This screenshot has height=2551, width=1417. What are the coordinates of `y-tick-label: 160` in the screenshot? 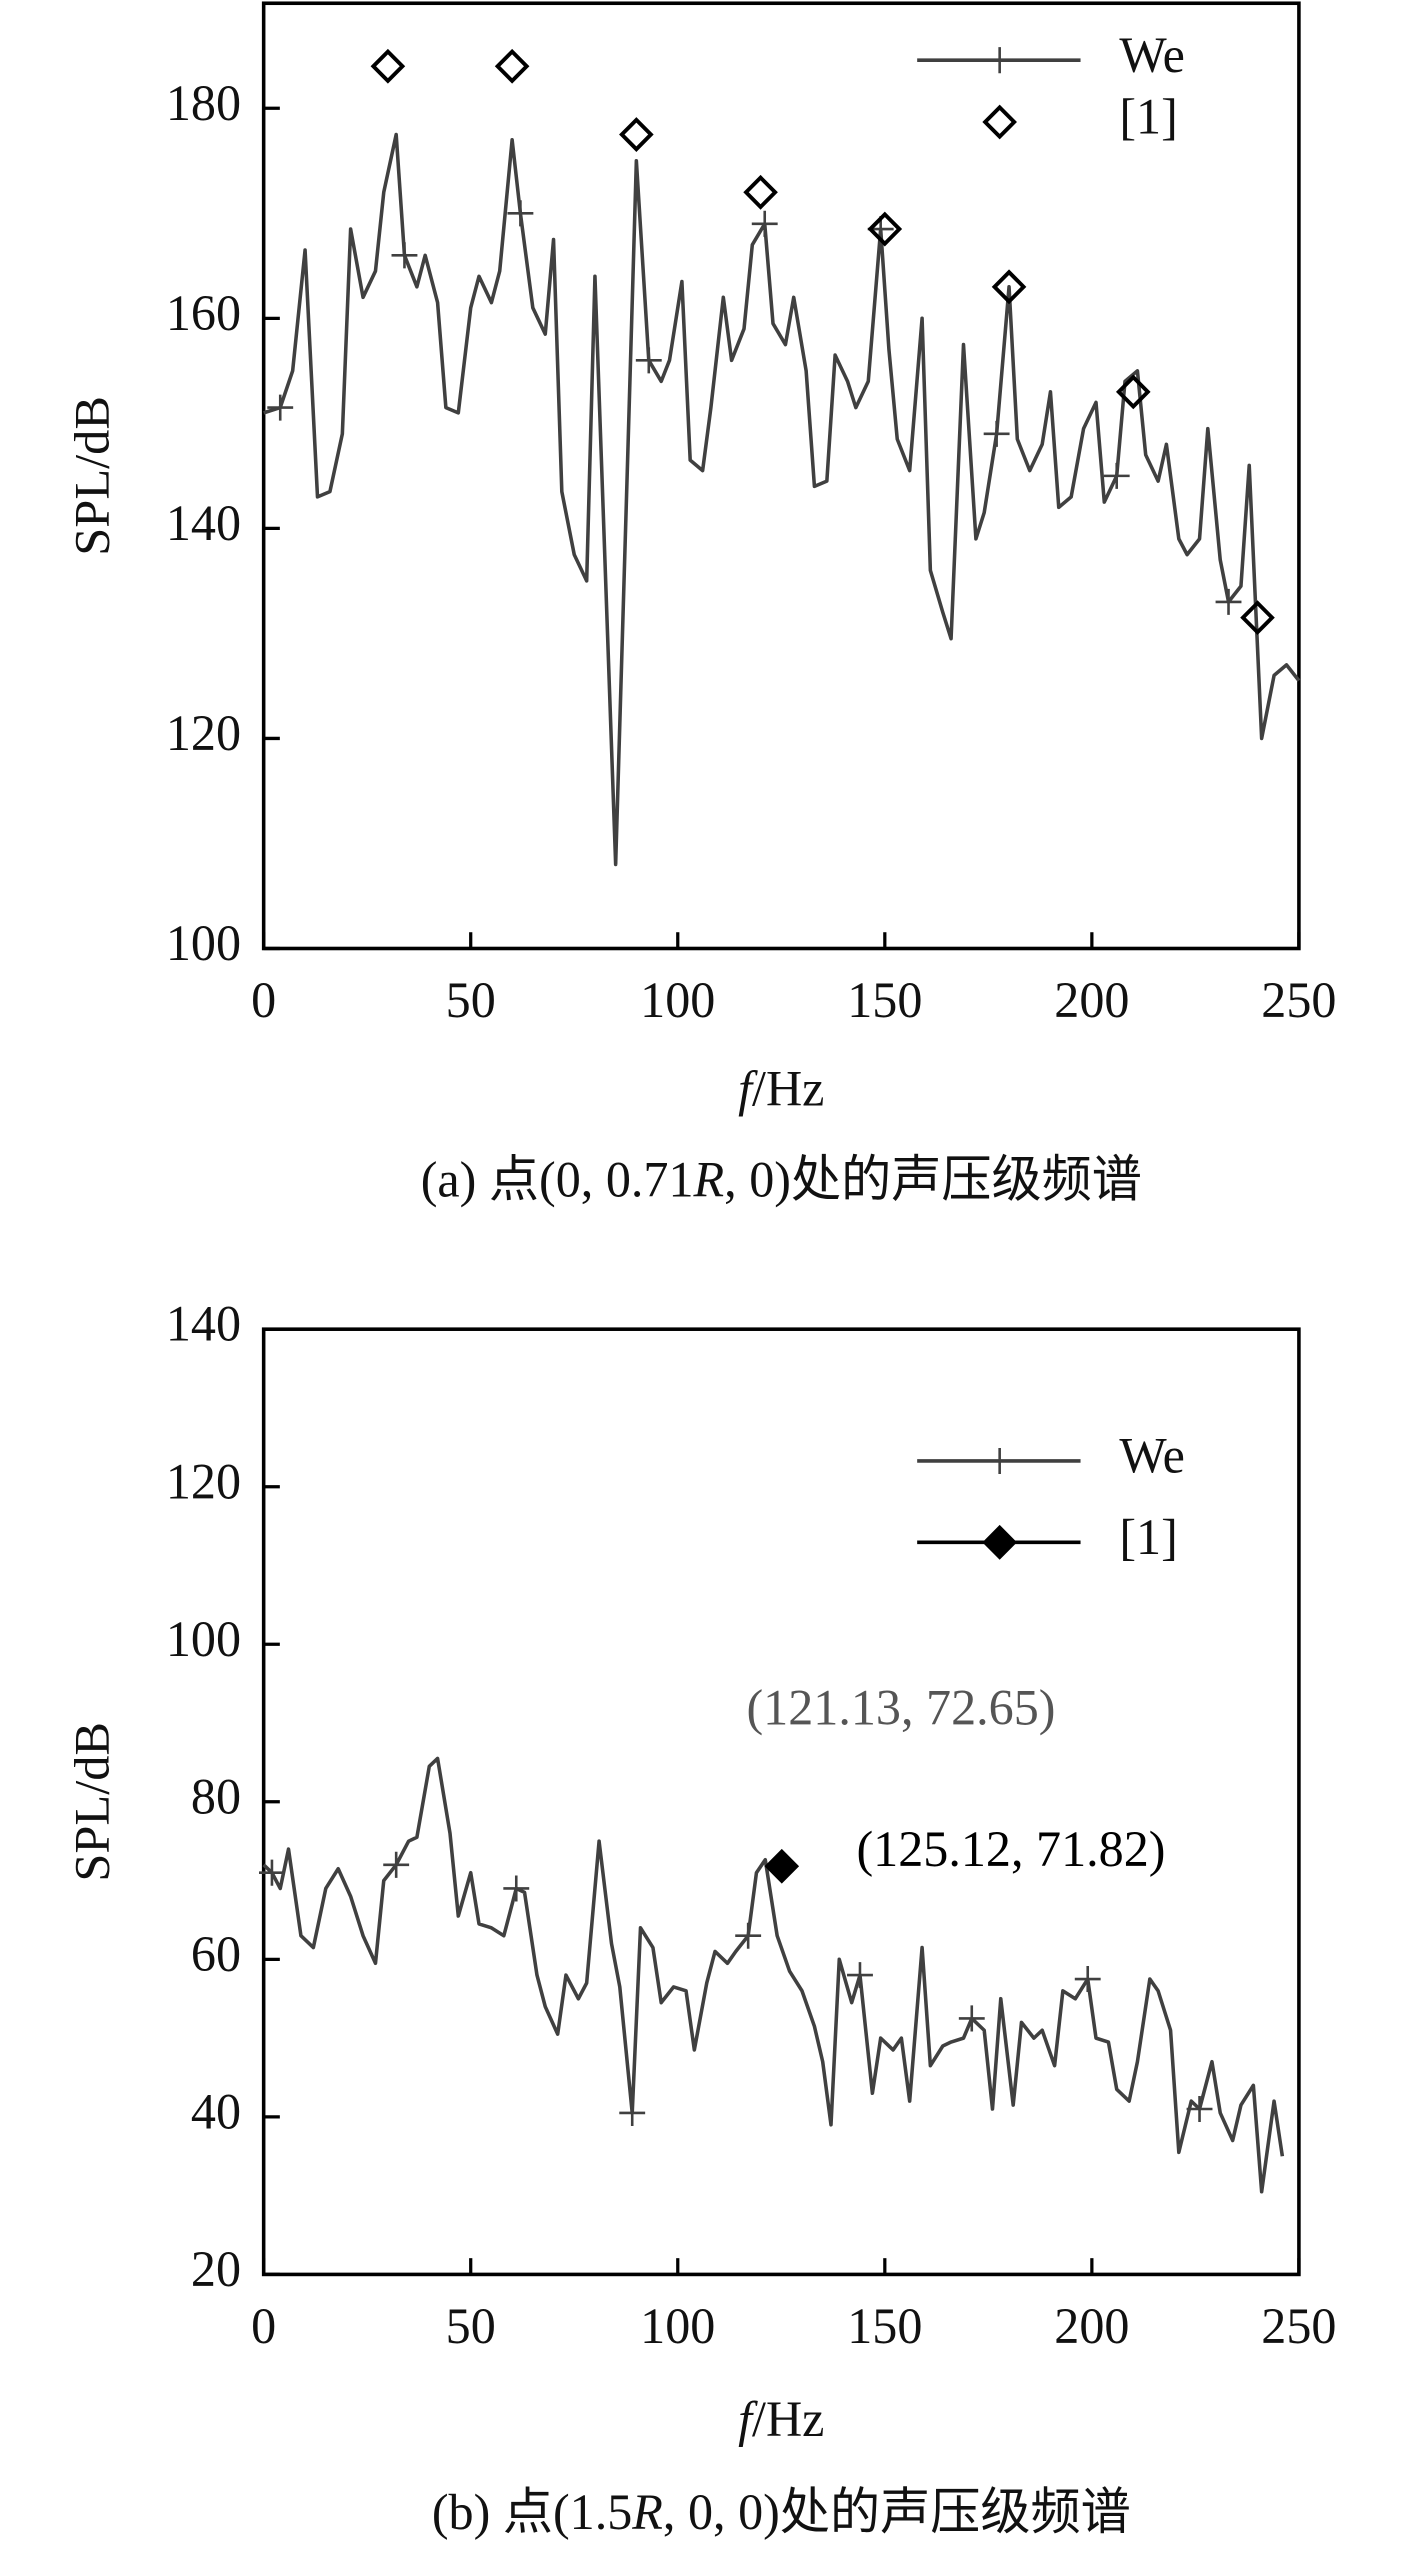 It's located at (203, 313).